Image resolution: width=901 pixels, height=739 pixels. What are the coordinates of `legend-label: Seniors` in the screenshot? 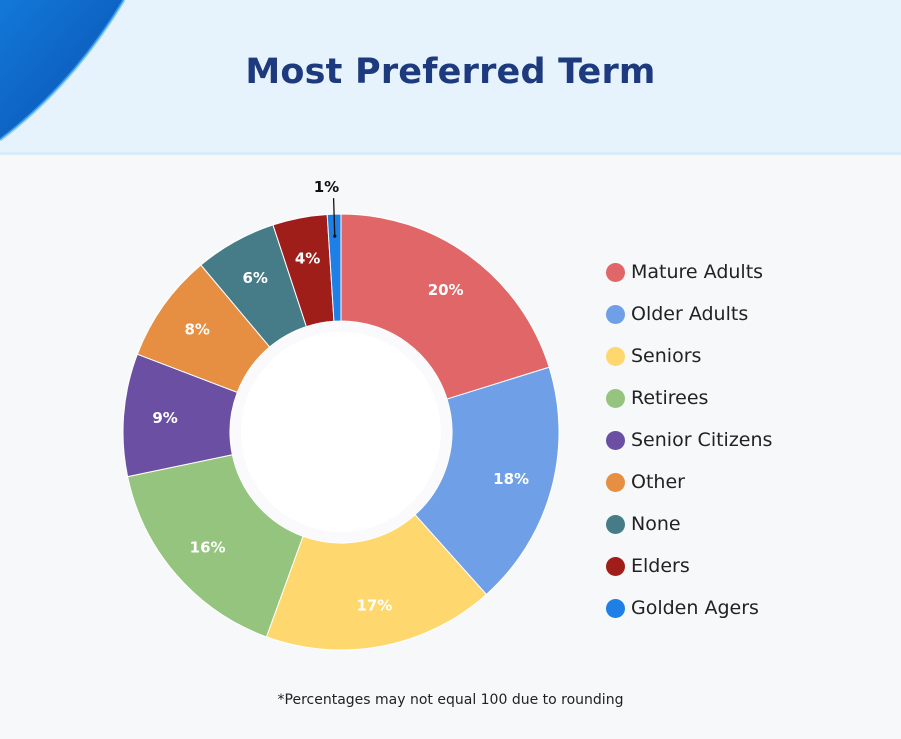 It's located at (666, 356).